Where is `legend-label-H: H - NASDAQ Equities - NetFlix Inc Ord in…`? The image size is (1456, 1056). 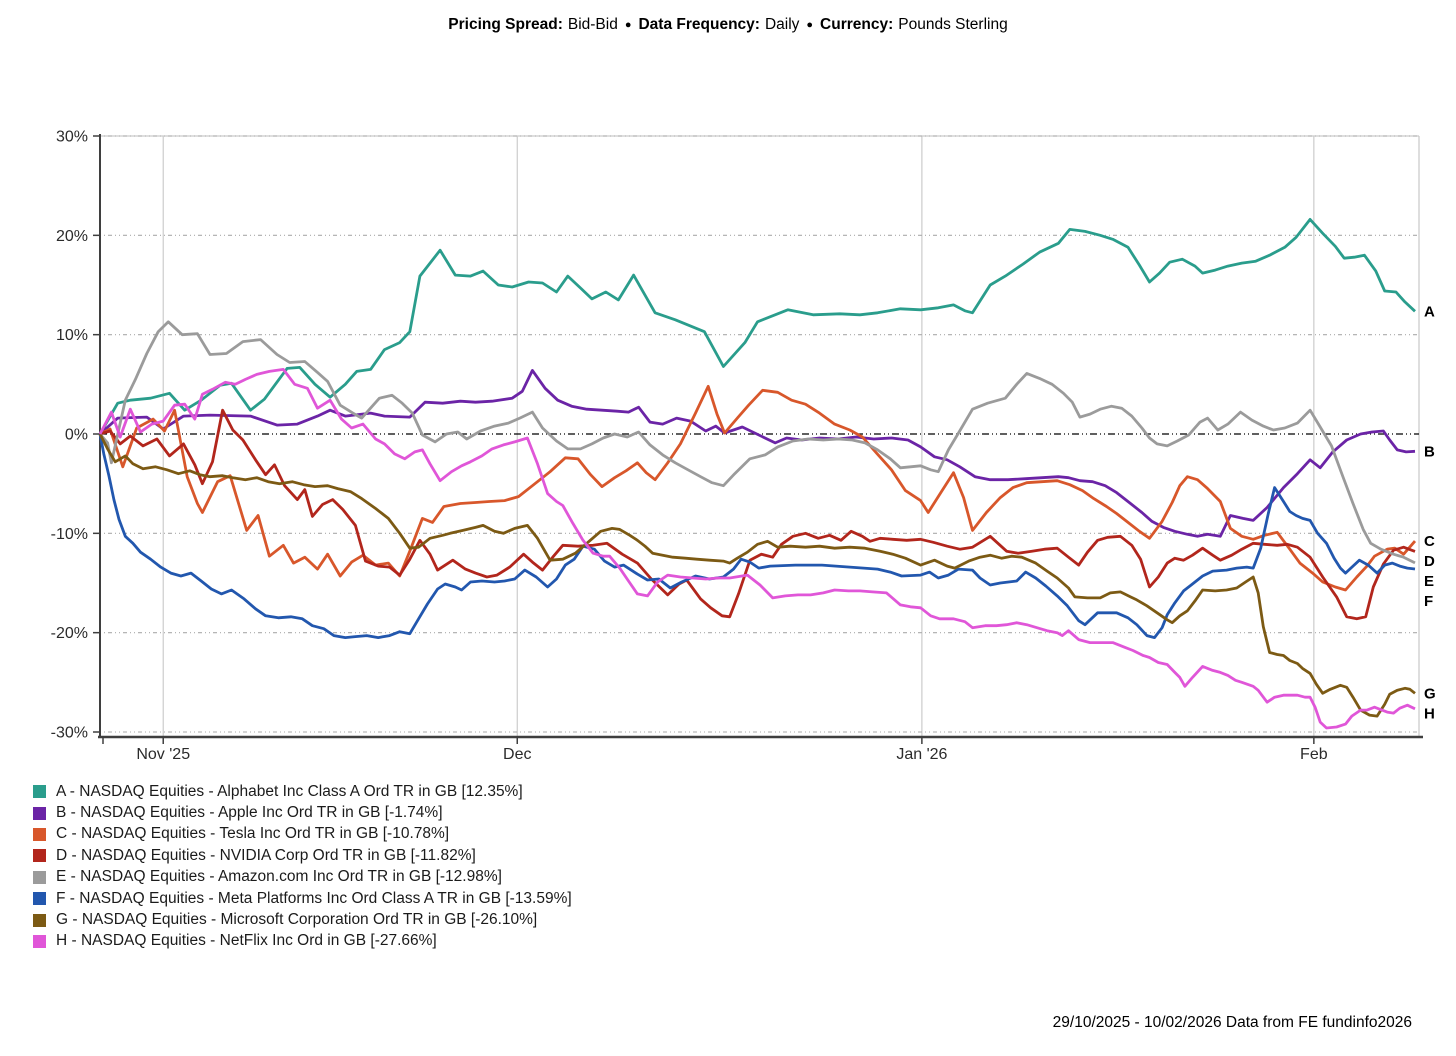
legend-label-H: H - NASDAQ Equities - NetFlix Inc Ord in… is located at coordinates (246, 941).